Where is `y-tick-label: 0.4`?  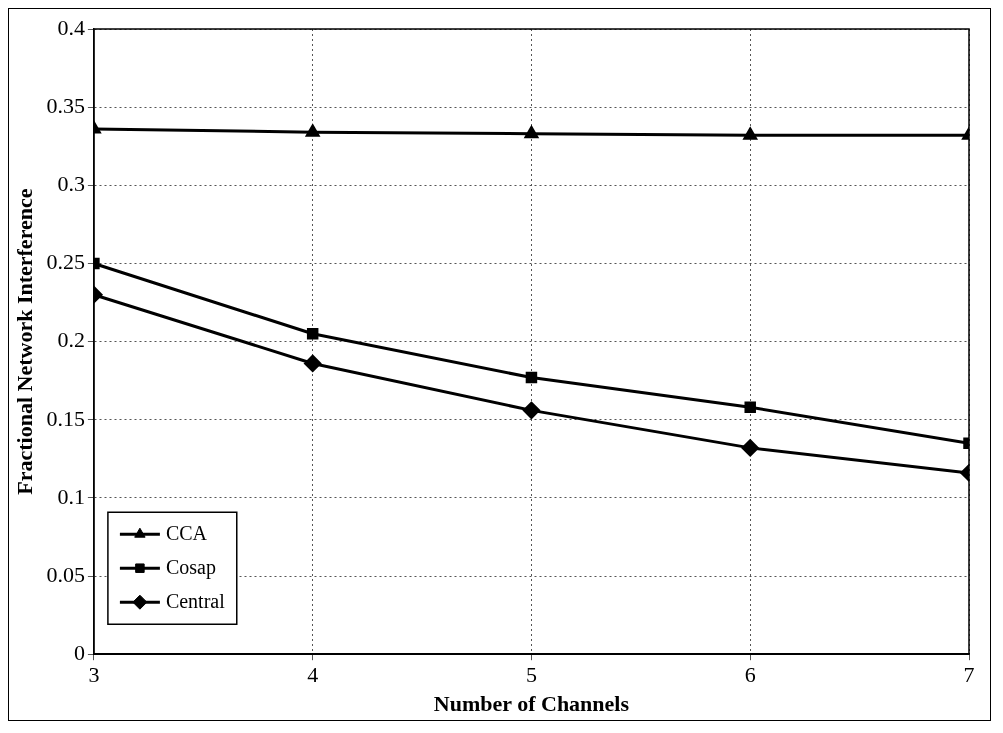
y-tick-label: 0.4 is located at coordinates (71, 27).